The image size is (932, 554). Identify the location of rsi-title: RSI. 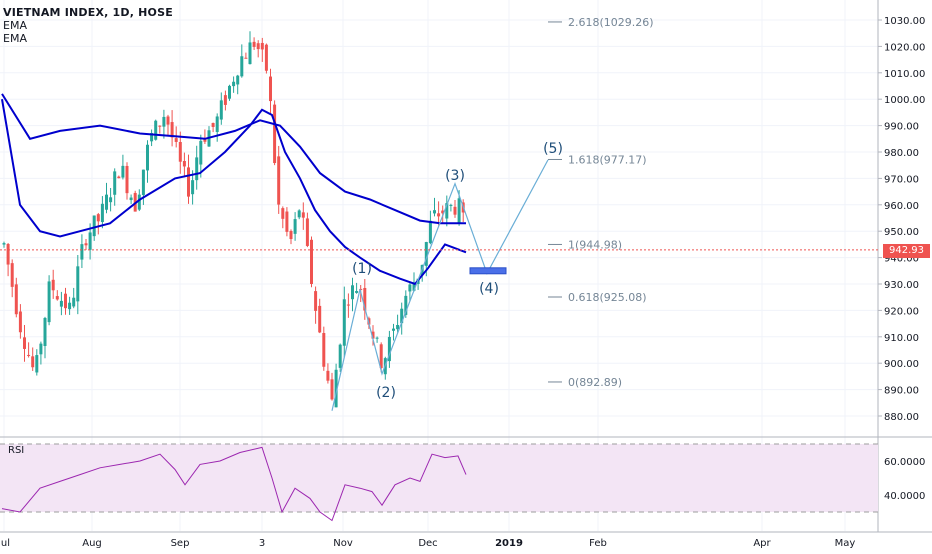
(16, 450).